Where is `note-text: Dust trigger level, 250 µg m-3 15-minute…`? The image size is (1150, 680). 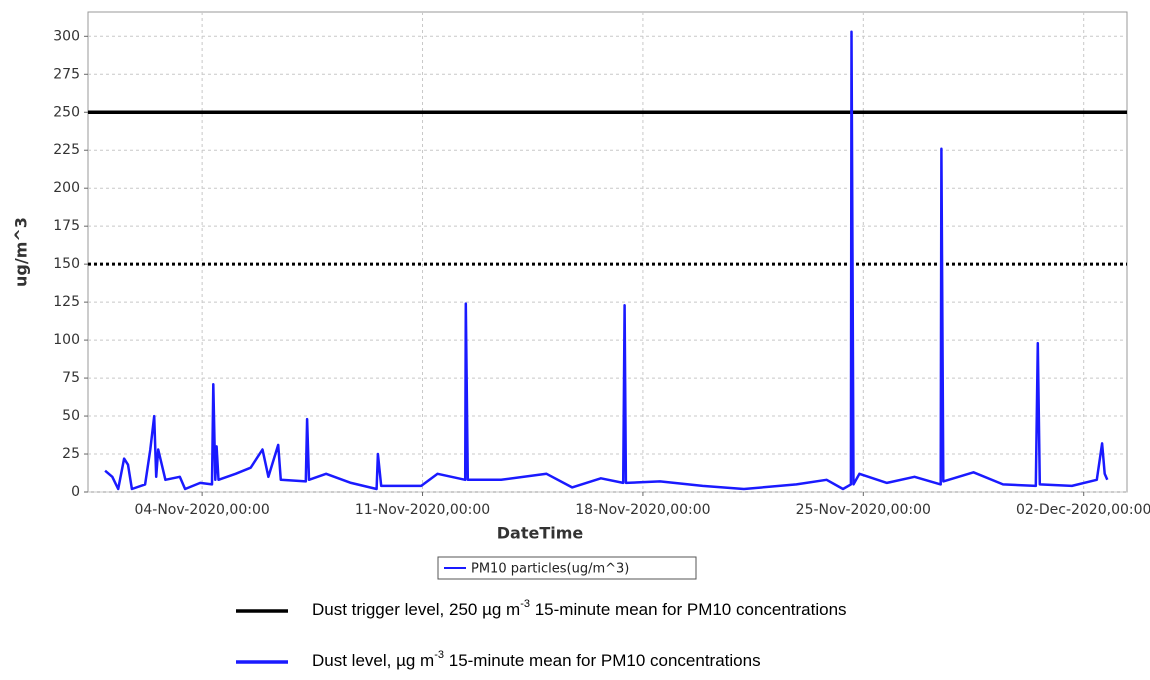
note-text: Dust trigger level, 250 µg m-3 15-minute… is located at coordinates (579, 609).